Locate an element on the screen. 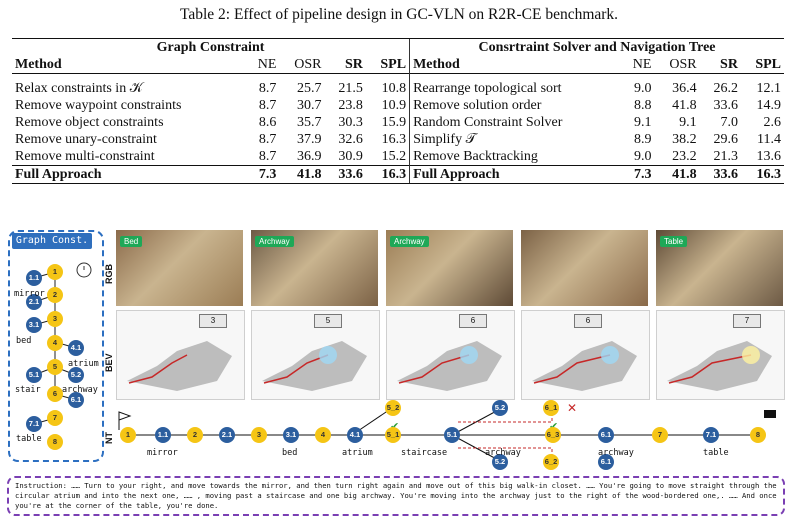 This screenshot has height=526, width=798. graph-constraint-title: Graph Const. is located at coordinates (52, 241).